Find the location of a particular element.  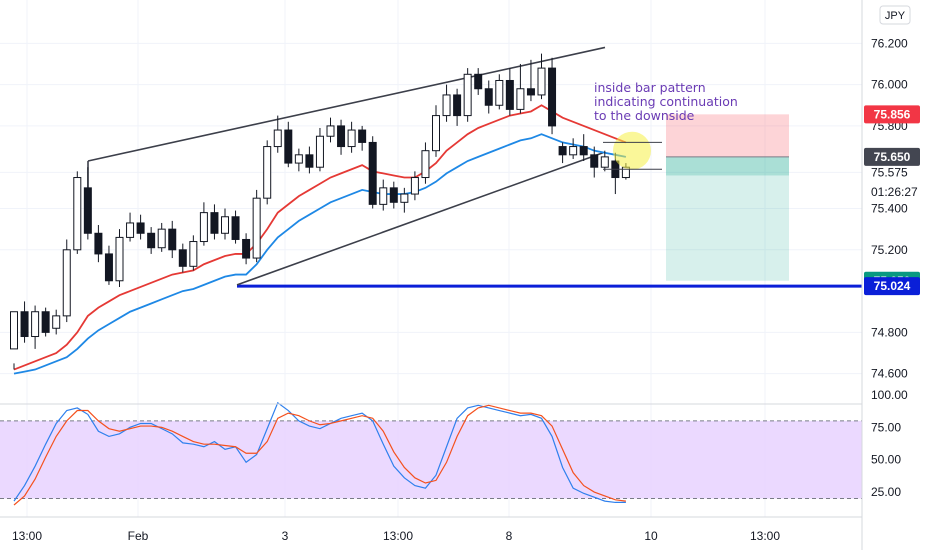

oscillator-tick-label: 25.00 is located at coordinates (886, 492).